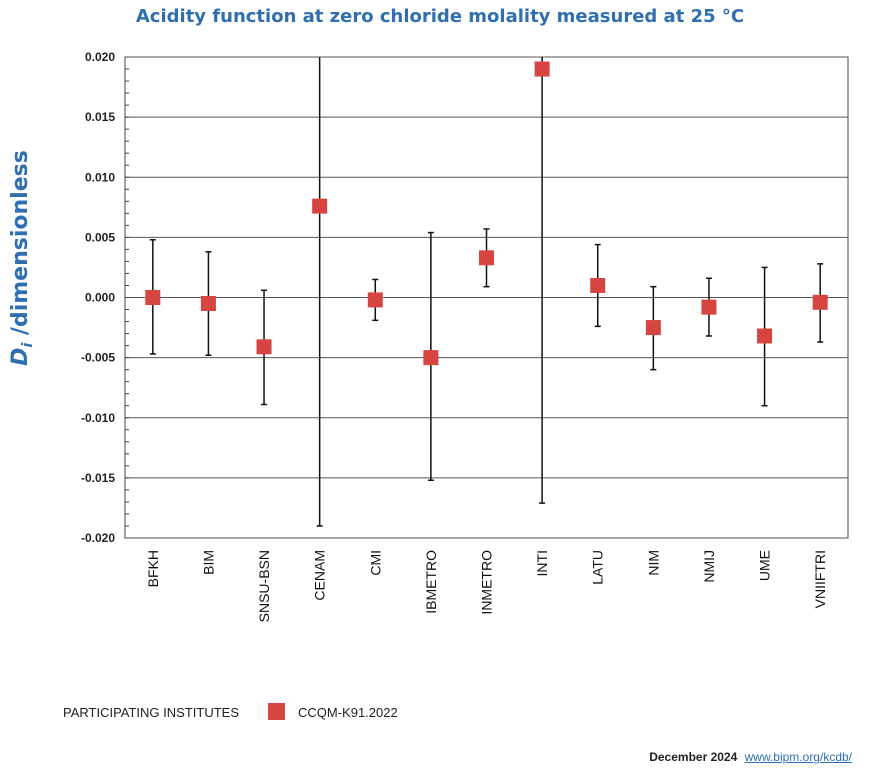 The image size is (880, 768). I want to click on footer: December 2024 www.bipm.org/kcdb/, so click(750, 757).